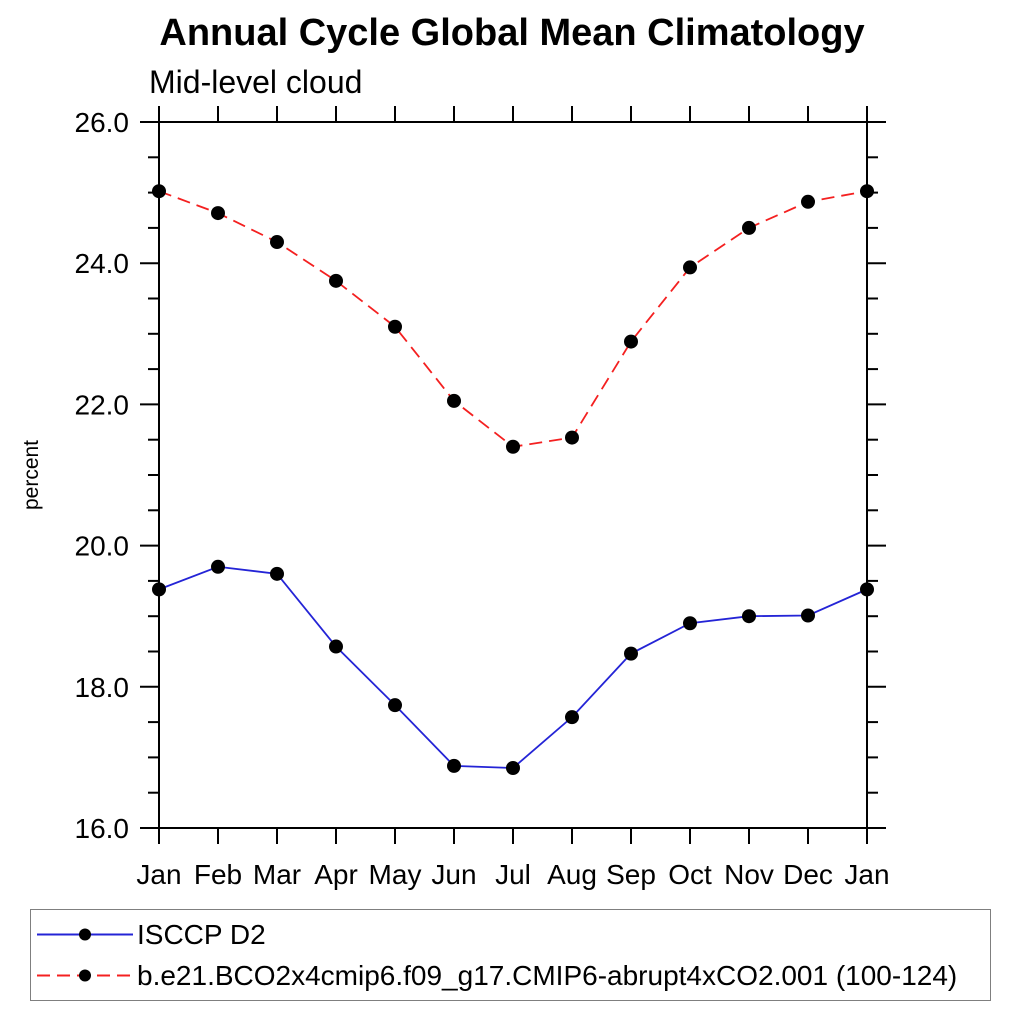 Image resolution: width=1024 pixels, height=1024 pixels. What do you see at coordinates (102, 122) in the screenshot?
I see `y-axis-tick-label: 26.0` at bounding box center [102, 122].